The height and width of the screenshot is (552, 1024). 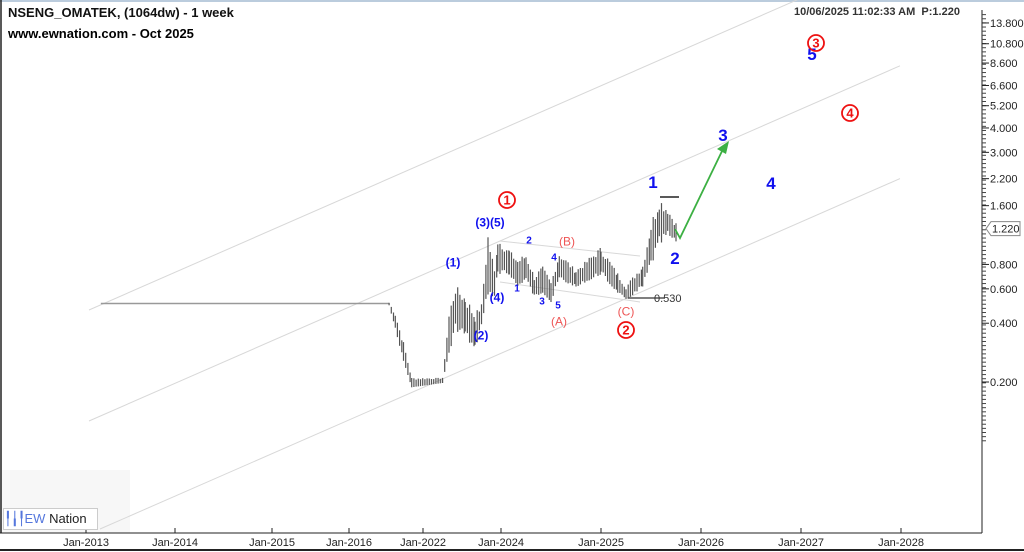 I want to click on wave-label: (B), so click(x=567, y=241).